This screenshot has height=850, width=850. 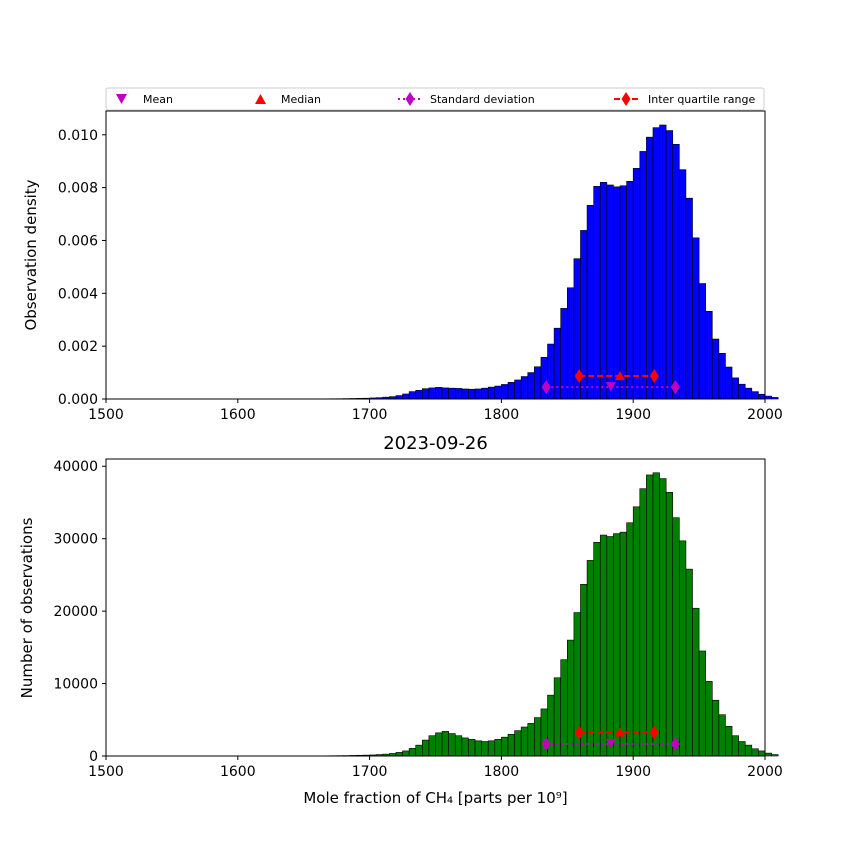 I want to click on density-y-tick-label: 0.002, so click(x=78, y=347).